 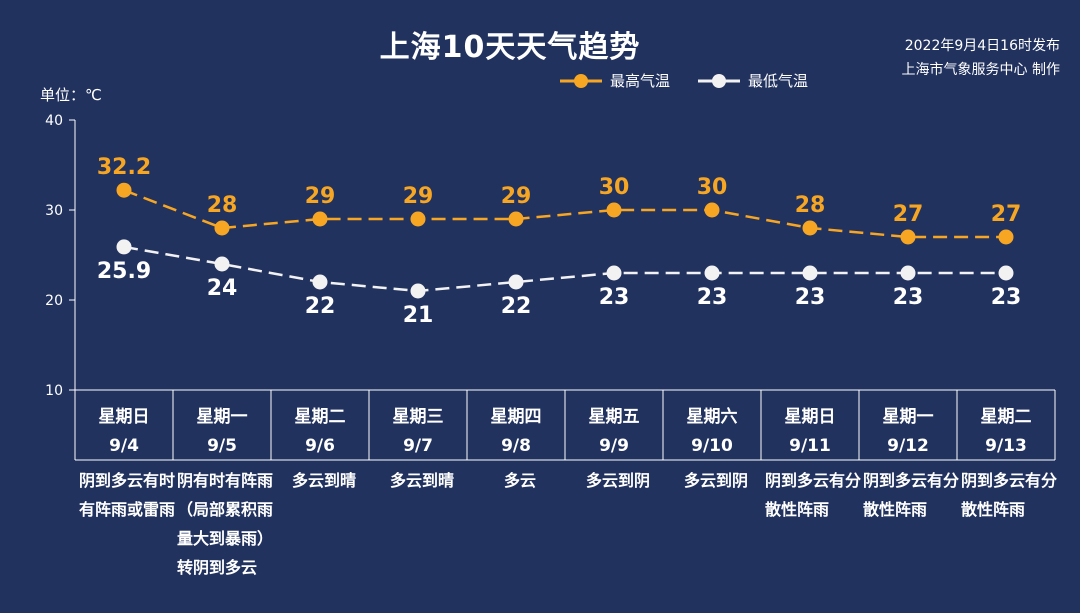 What do you see at coordinates (516, 417) in the screenshot?
I see `x-tick-weekday: 星期四` at bounding box center [516, 417].